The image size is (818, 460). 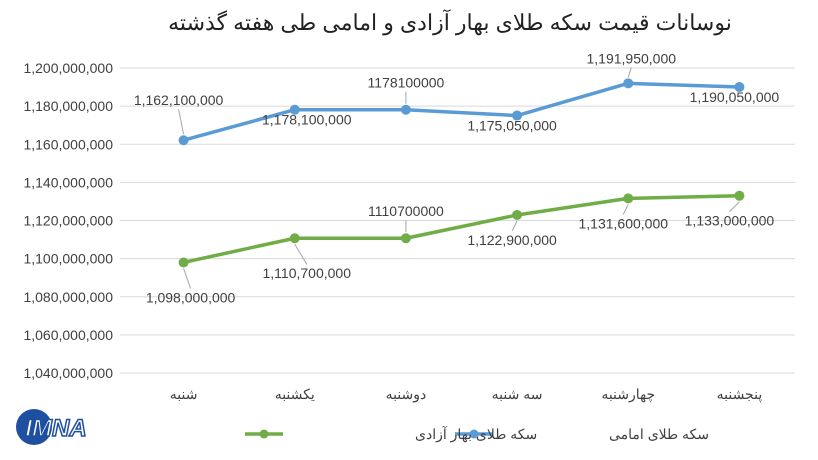 I want to click on data-label: 1,122,900,000, so click(x=512, y=240).